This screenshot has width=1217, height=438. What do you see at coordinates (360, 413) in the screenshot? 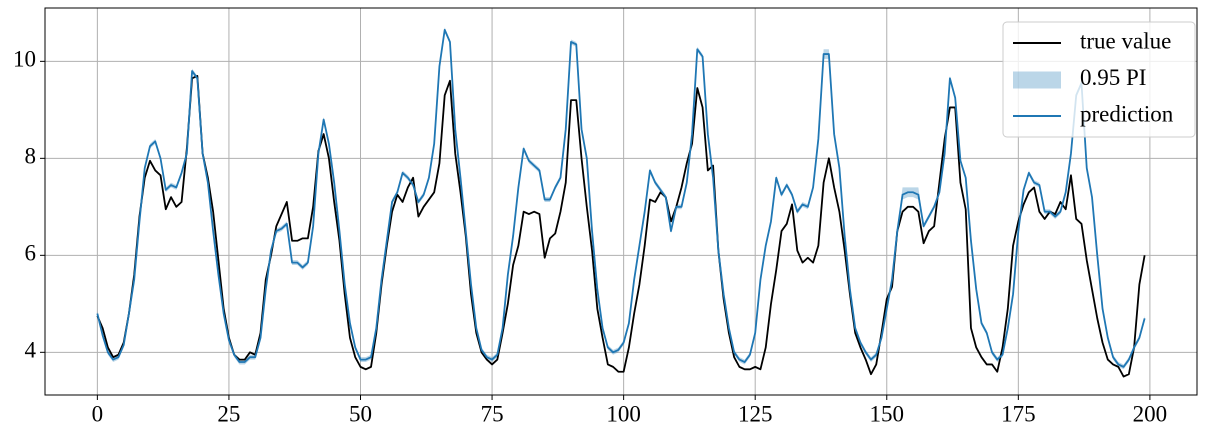
I see `x-tick-label: 50` at bounding box center [360, 413].